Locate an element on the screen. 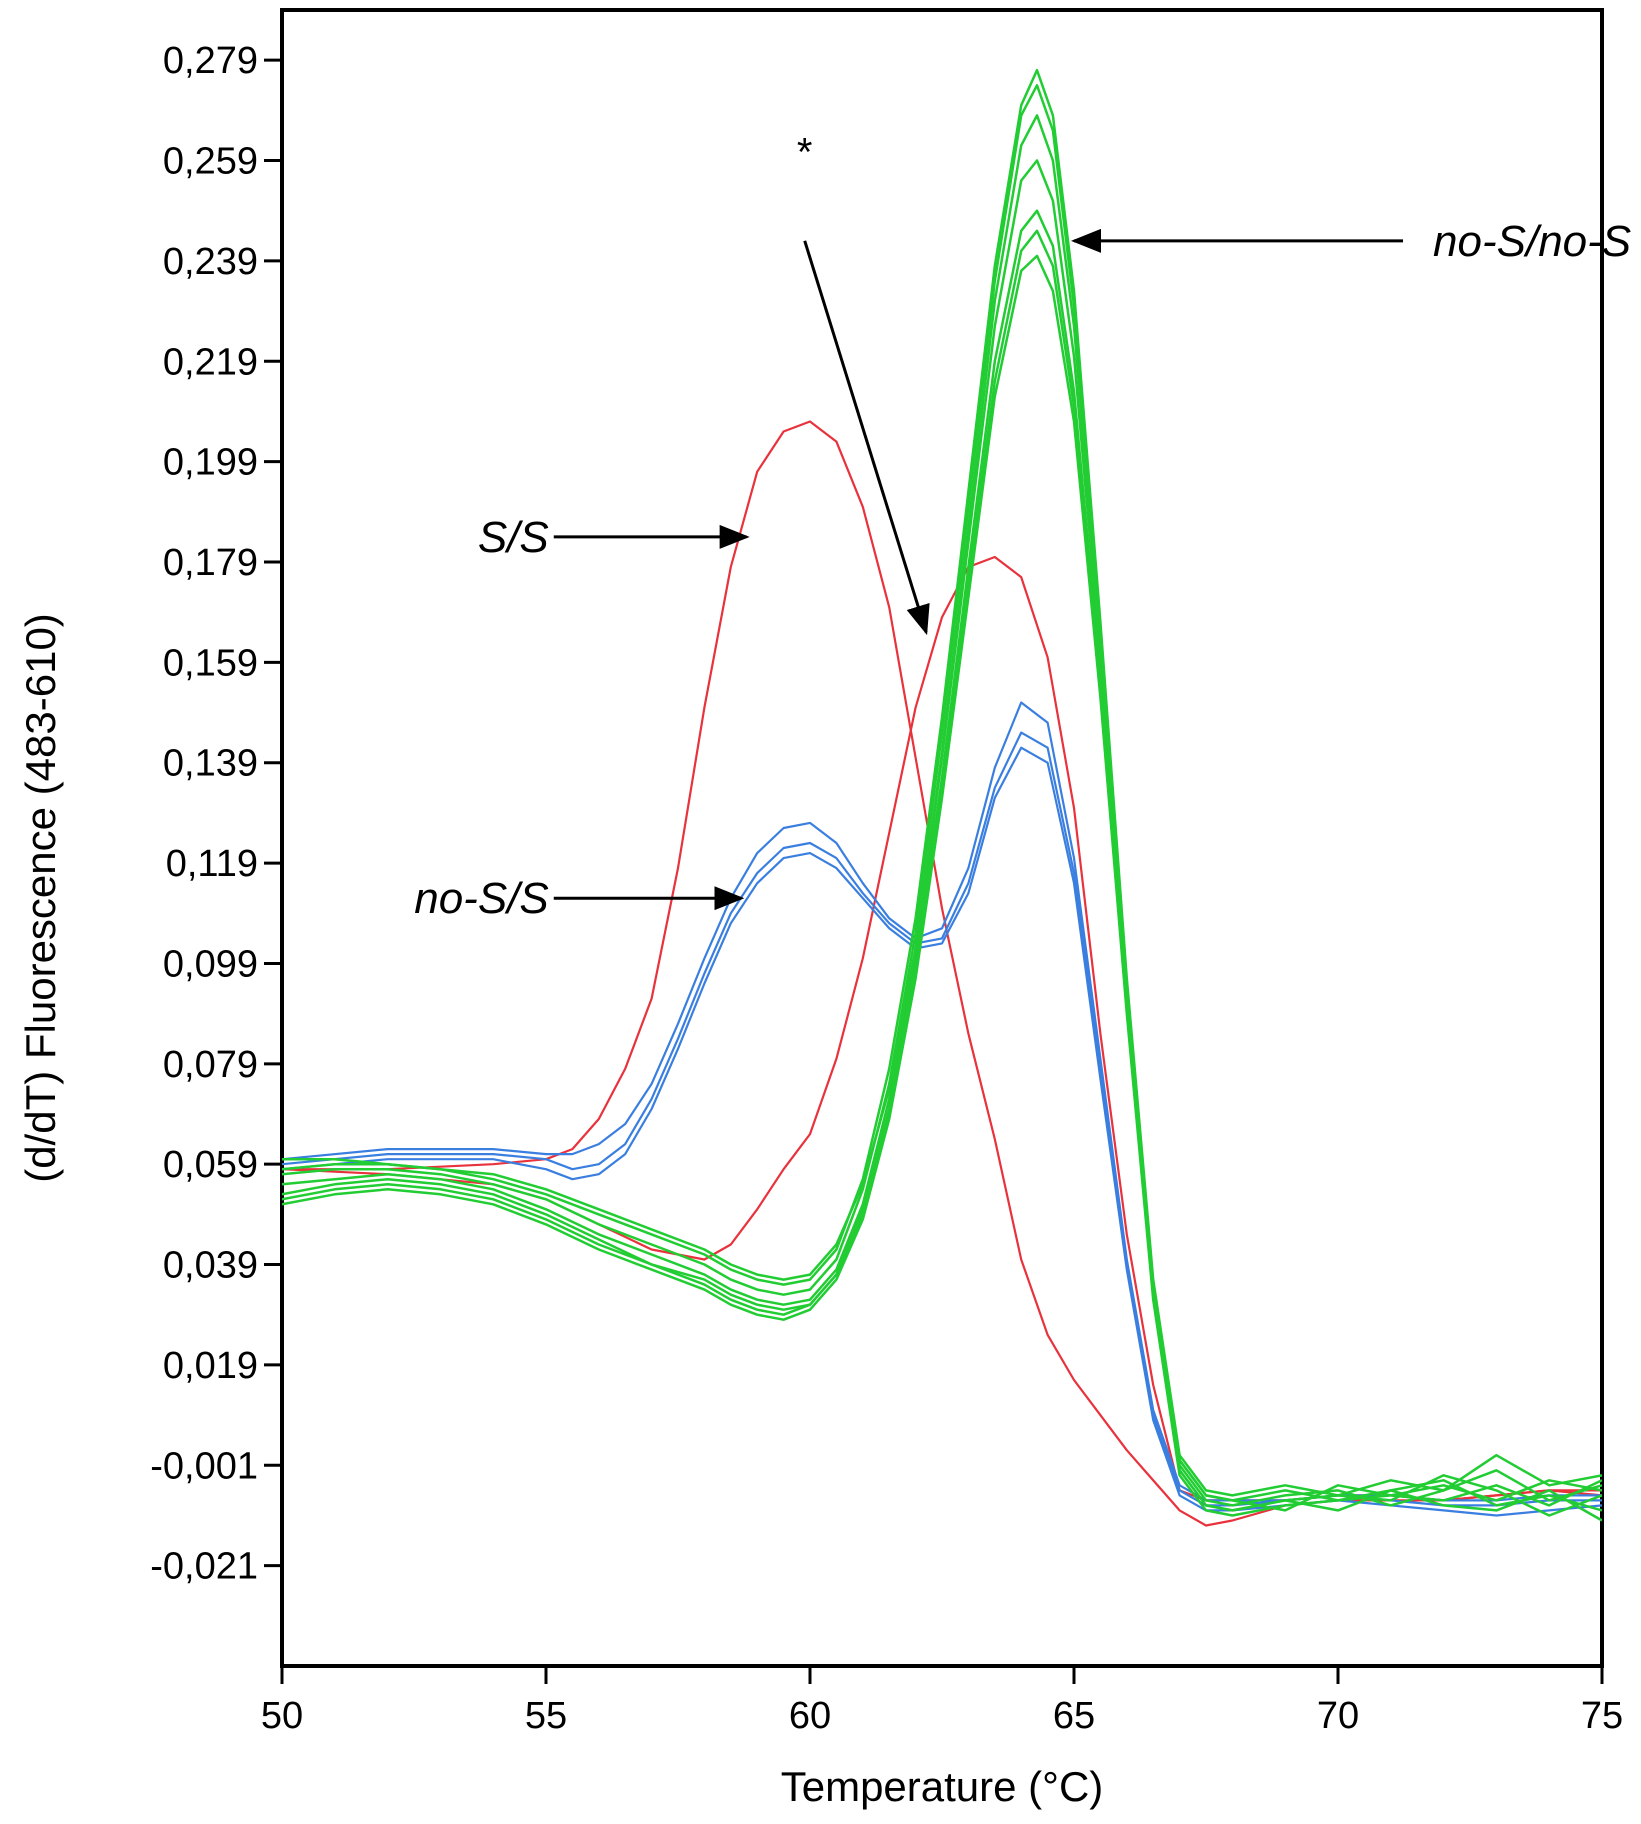  annotation-S-S: S/S is located at coordinates (614, 537).